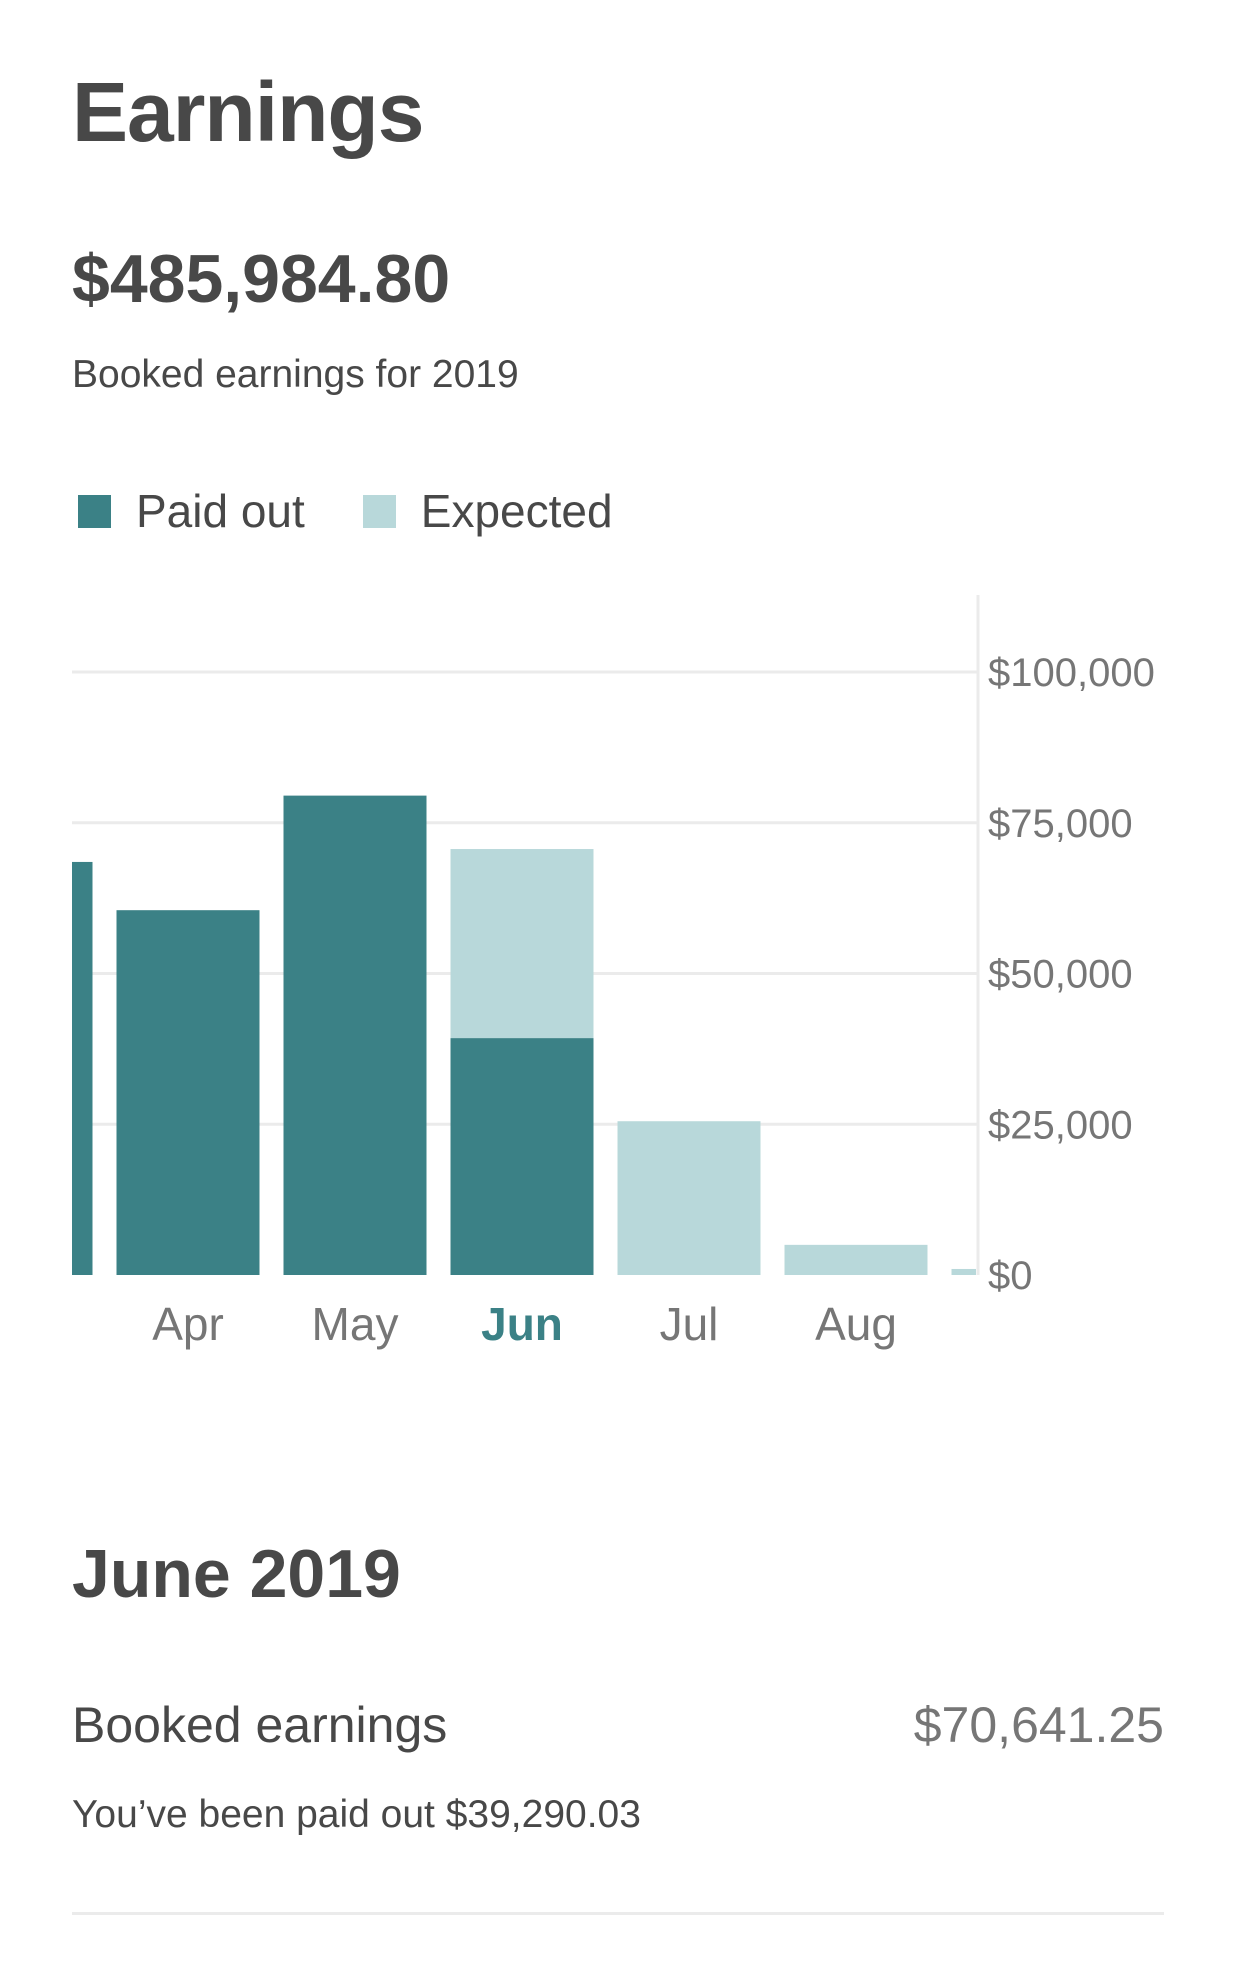 The image size is (1241, 1971). I want to click on bar-paid-mar, so click(82, 1068).